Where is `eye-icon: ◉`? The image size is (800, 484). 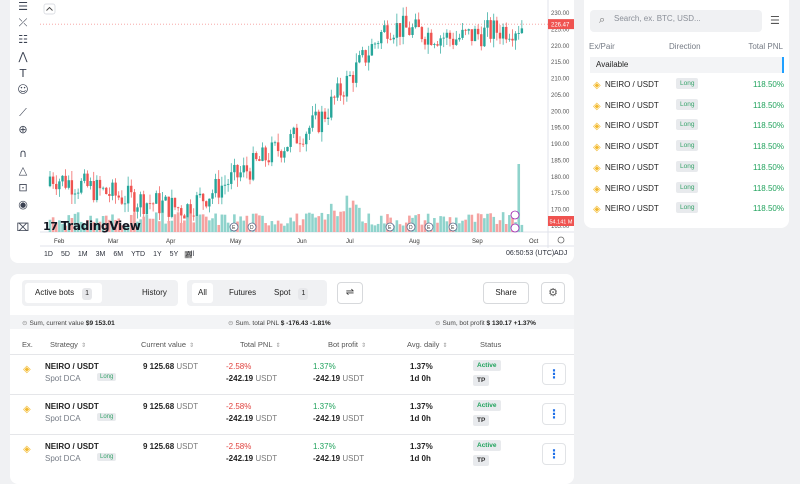
eye-icon: ◉ is located at coordinates (23, 204).